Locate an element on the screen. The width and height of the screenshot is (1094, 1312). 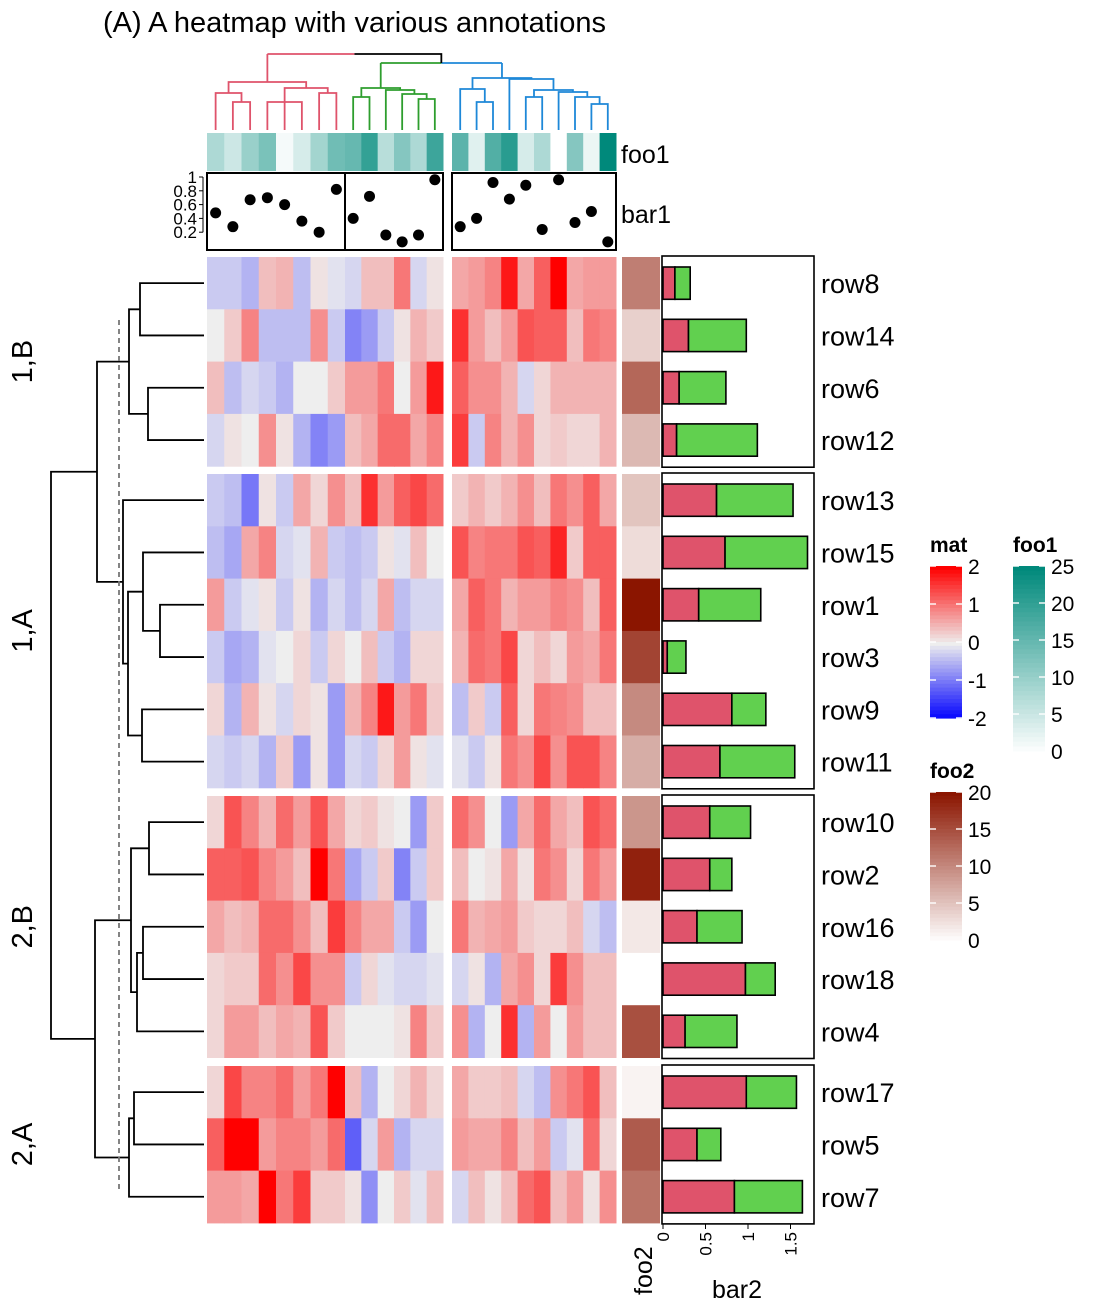
foo1-annotation-label: foo1 is located at coordinates (645, 155).